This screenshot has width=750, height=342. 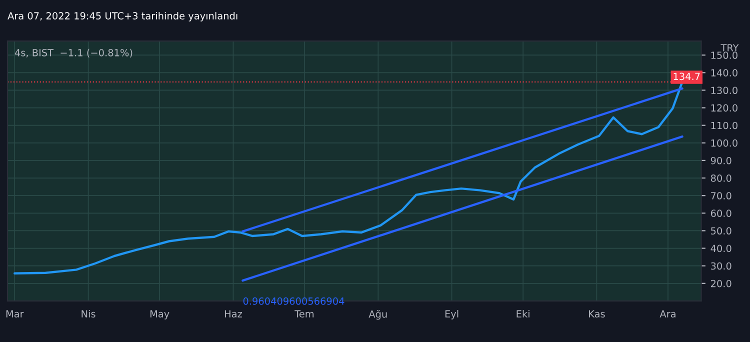 I want to click on x-tick-label: Mar, so click(x=15, y=314).